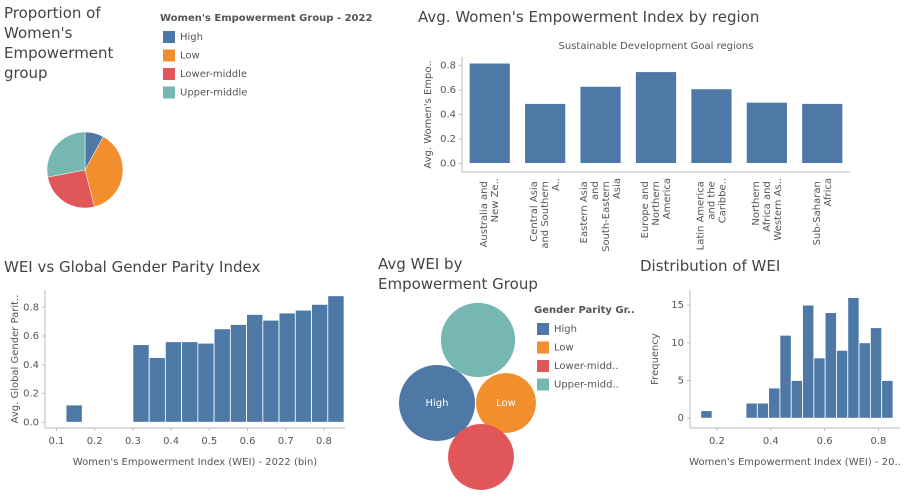  I want to click on legend-title: Gender Parity Gr.., so click(584, 310).